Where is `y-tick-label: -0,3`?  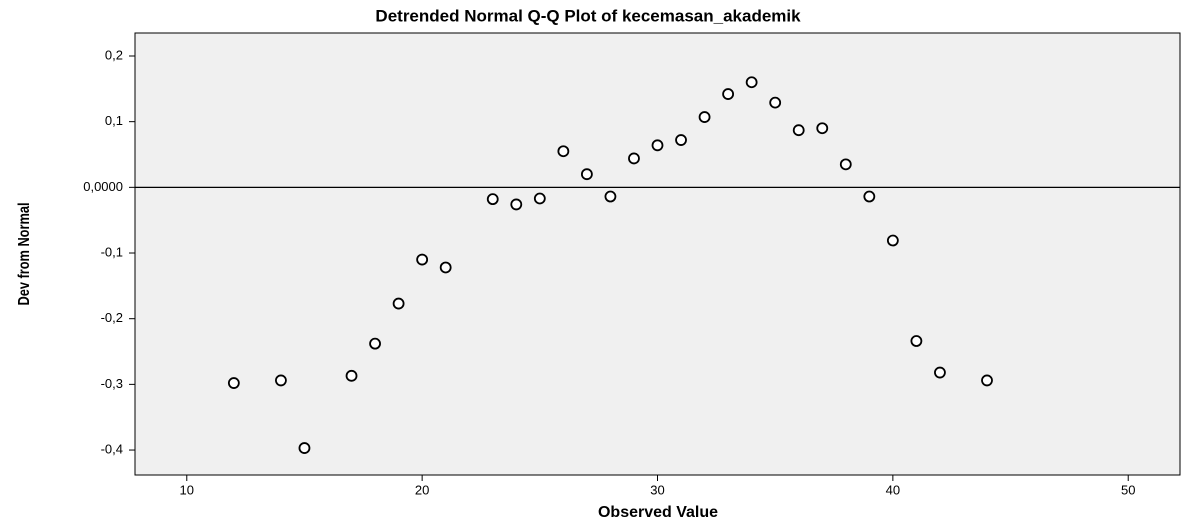
y-tick-label: -0,3 is located at coordinates (112, 383).